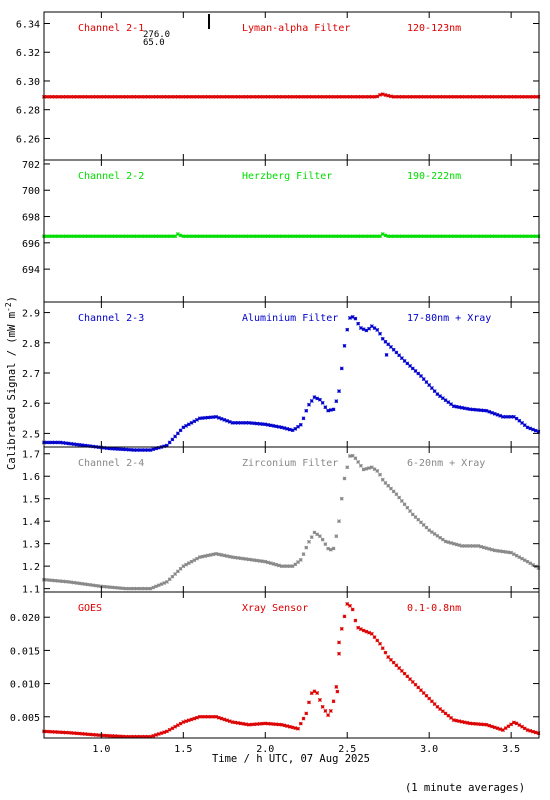 The width and height of the screenshot is (550, 800). What do you see at coordinates (31, 344) in the screenshot?
I see `y-tick-label: 2.8` at bounding box center [31, 344].